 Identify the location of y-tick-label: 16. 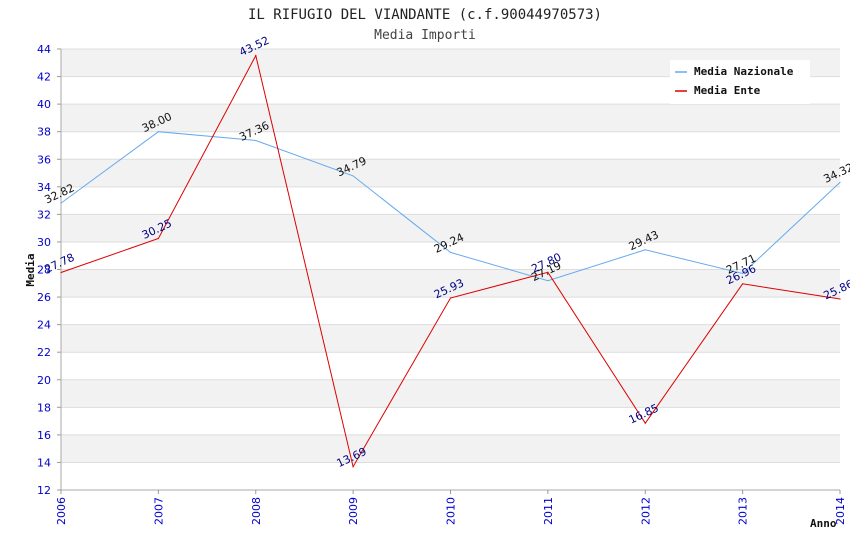
(44, 435).